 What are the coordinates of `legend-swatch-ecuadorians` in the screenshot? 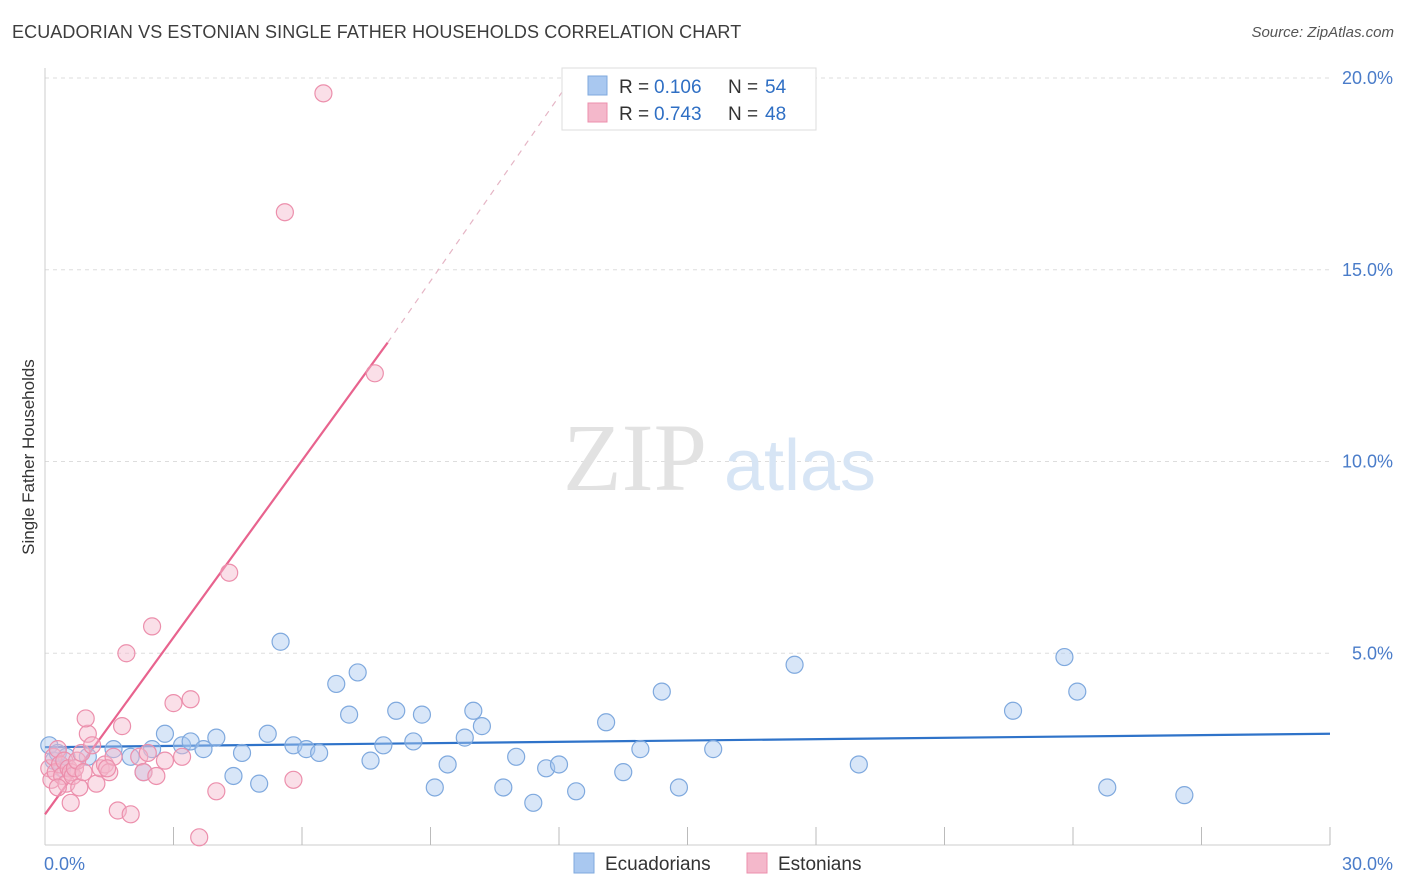 It's located at (597, 85).